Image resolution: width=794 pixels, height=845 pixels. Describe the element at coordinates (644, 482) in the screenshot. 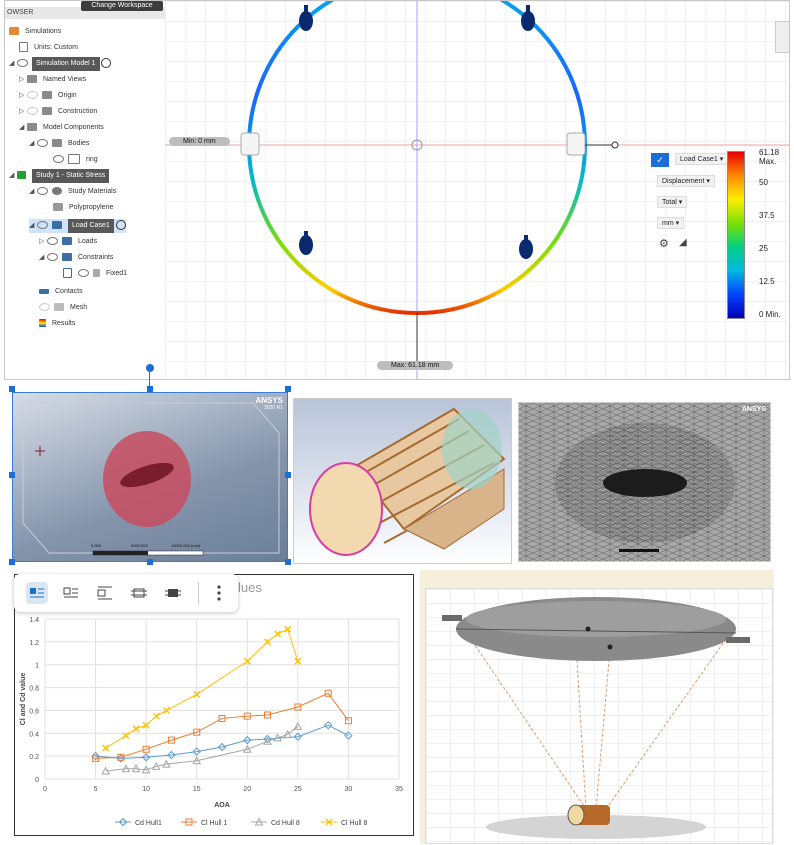

I see `mesh-image: ANSYS` at that location.